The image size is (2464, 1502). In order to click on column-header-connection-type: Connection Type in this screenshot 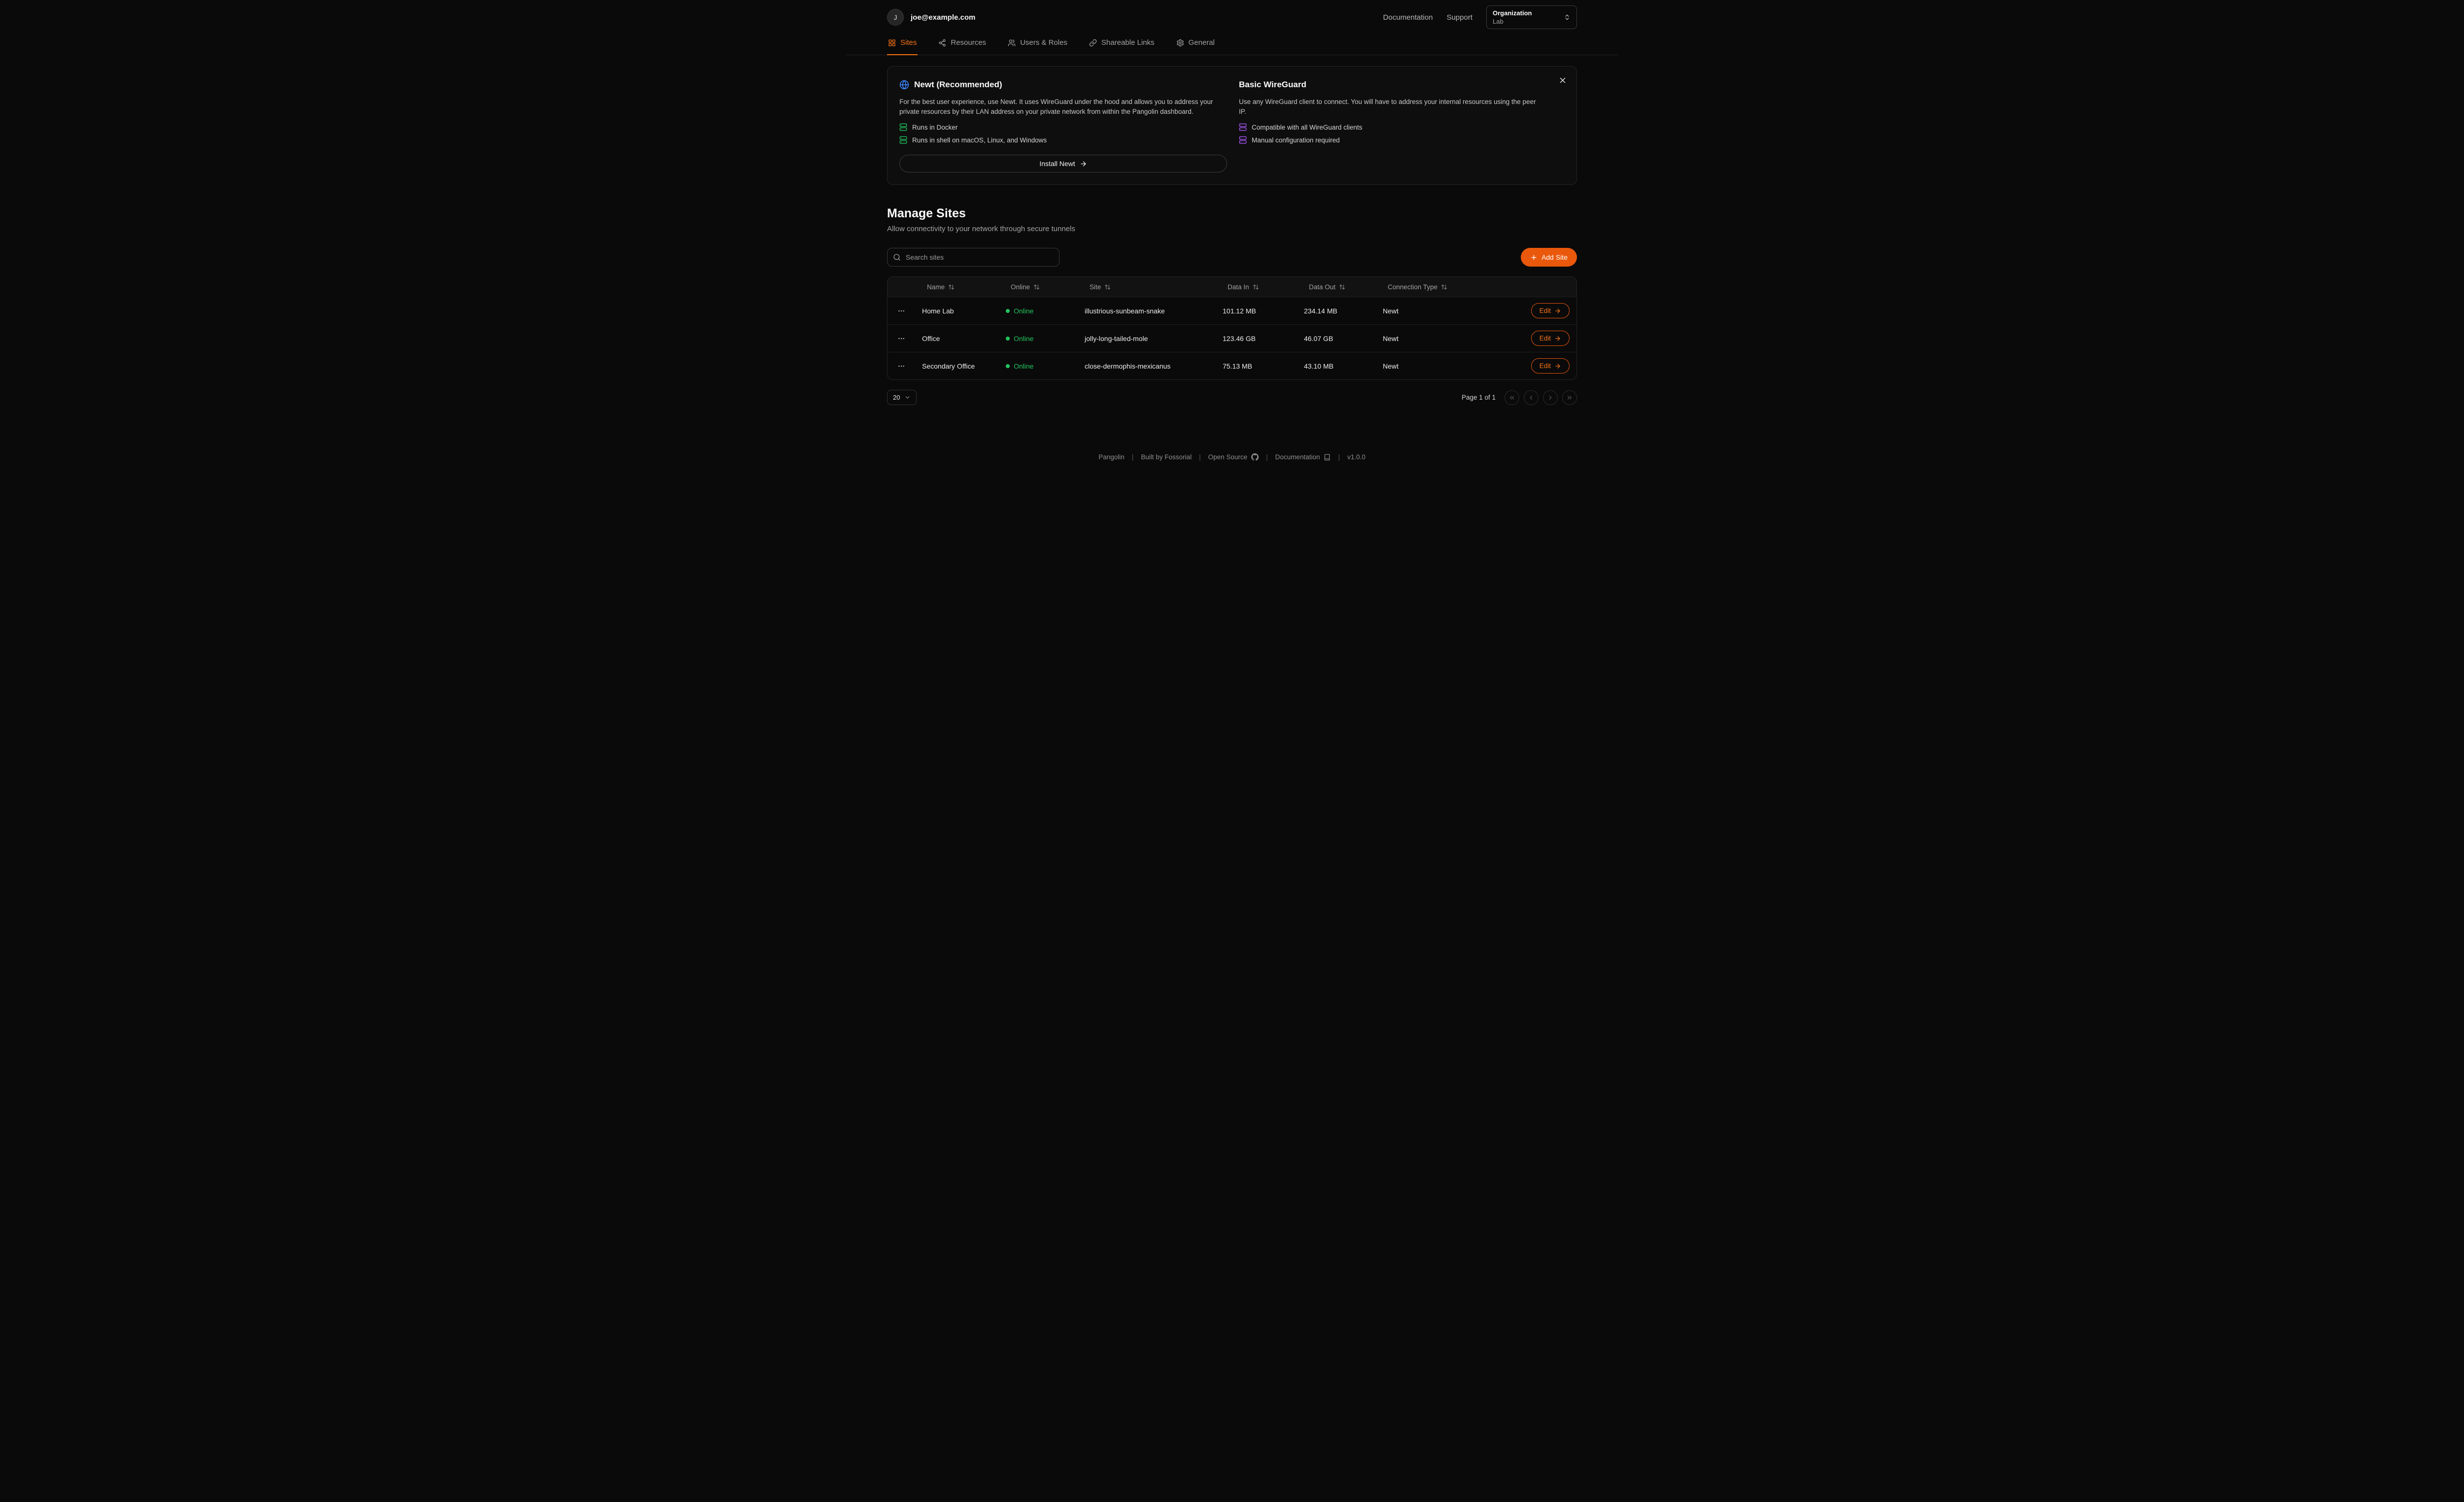, I will do `click(1449, 287)`.